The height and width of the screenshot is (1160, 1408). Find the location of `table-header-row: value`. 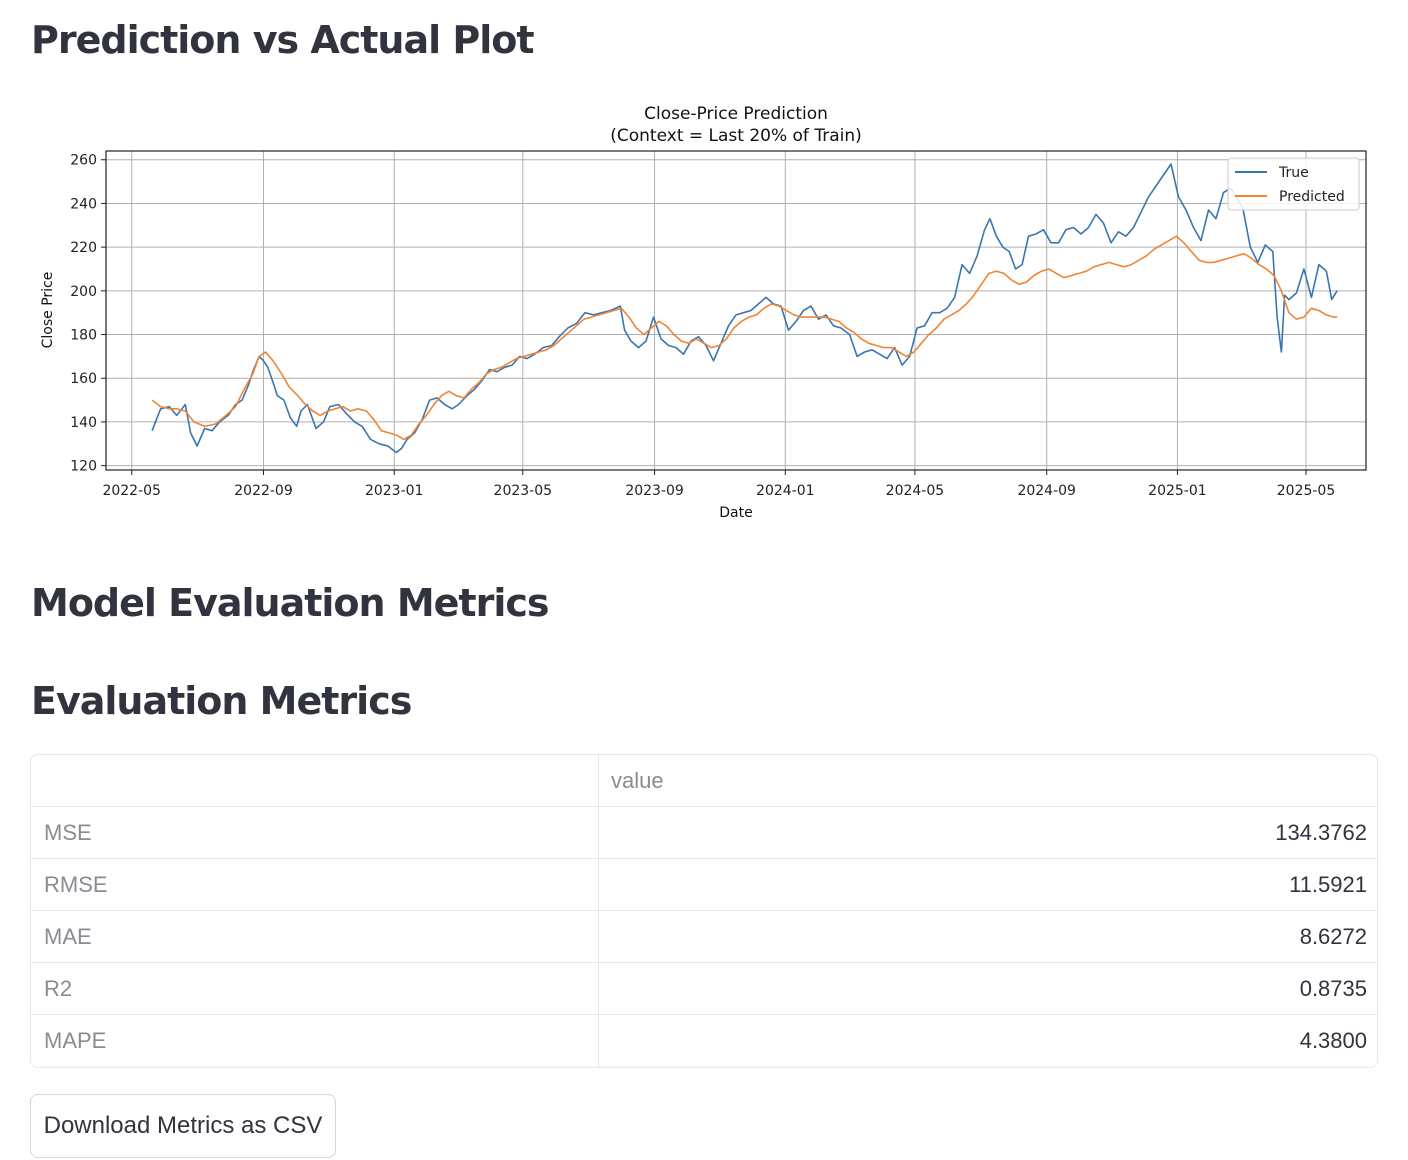

table-header-row: value is located at coordinates (704, 781).